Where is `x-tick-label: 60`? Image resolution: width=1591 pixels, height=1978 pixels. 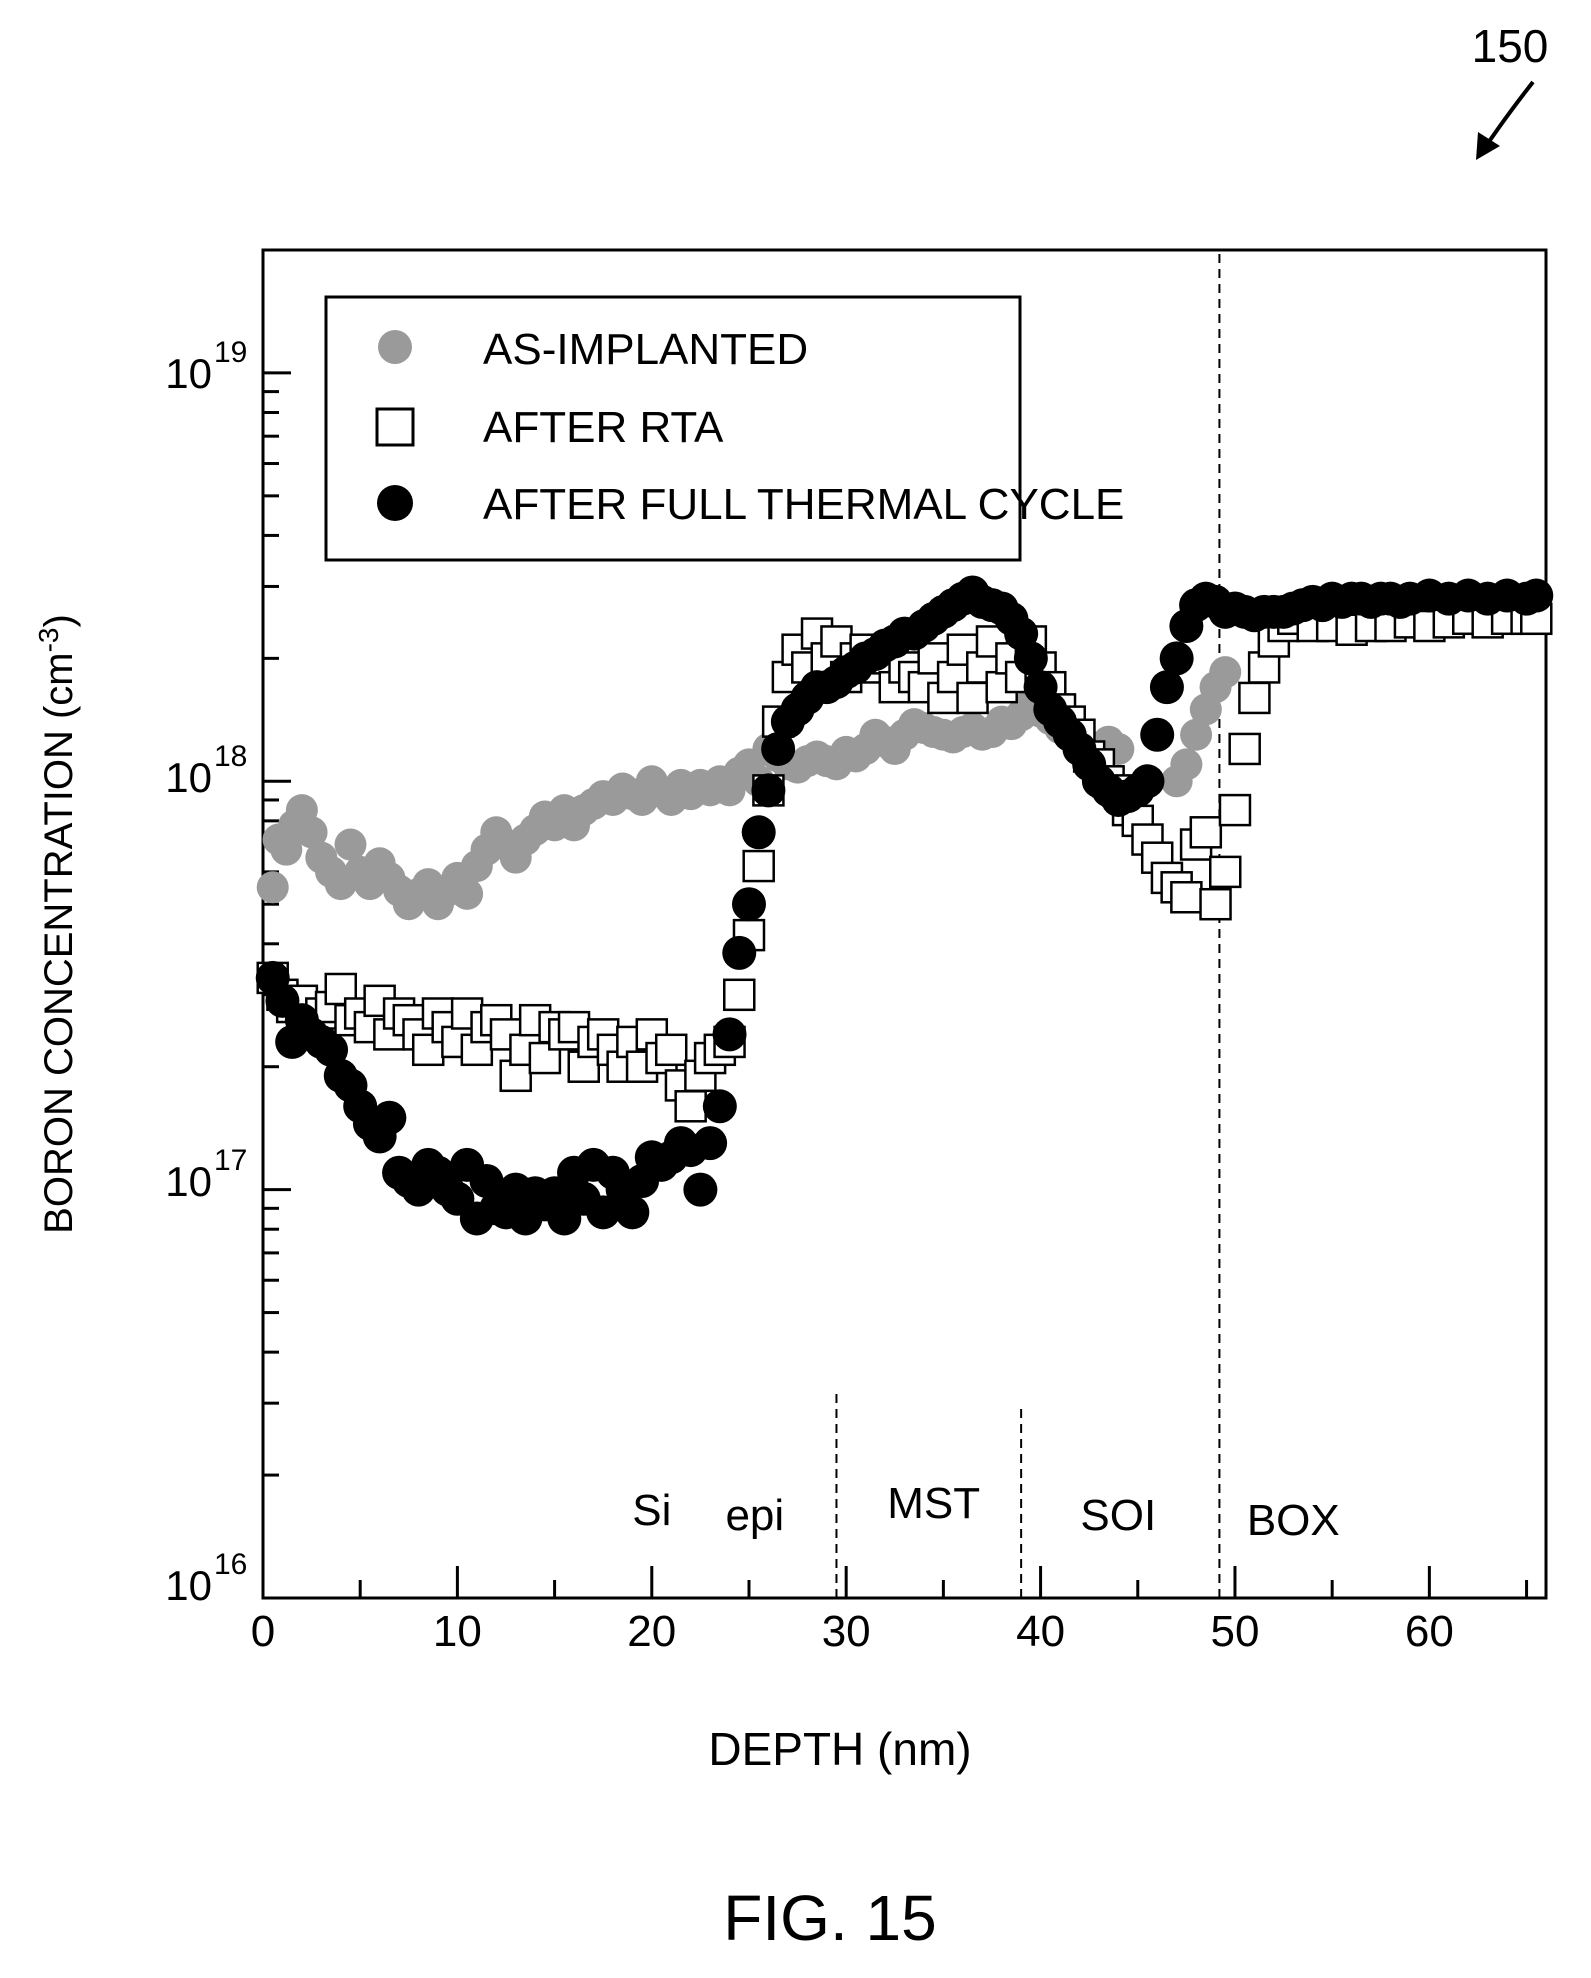 x-tick-label: 60 is located at coordinates (1429, 1631).